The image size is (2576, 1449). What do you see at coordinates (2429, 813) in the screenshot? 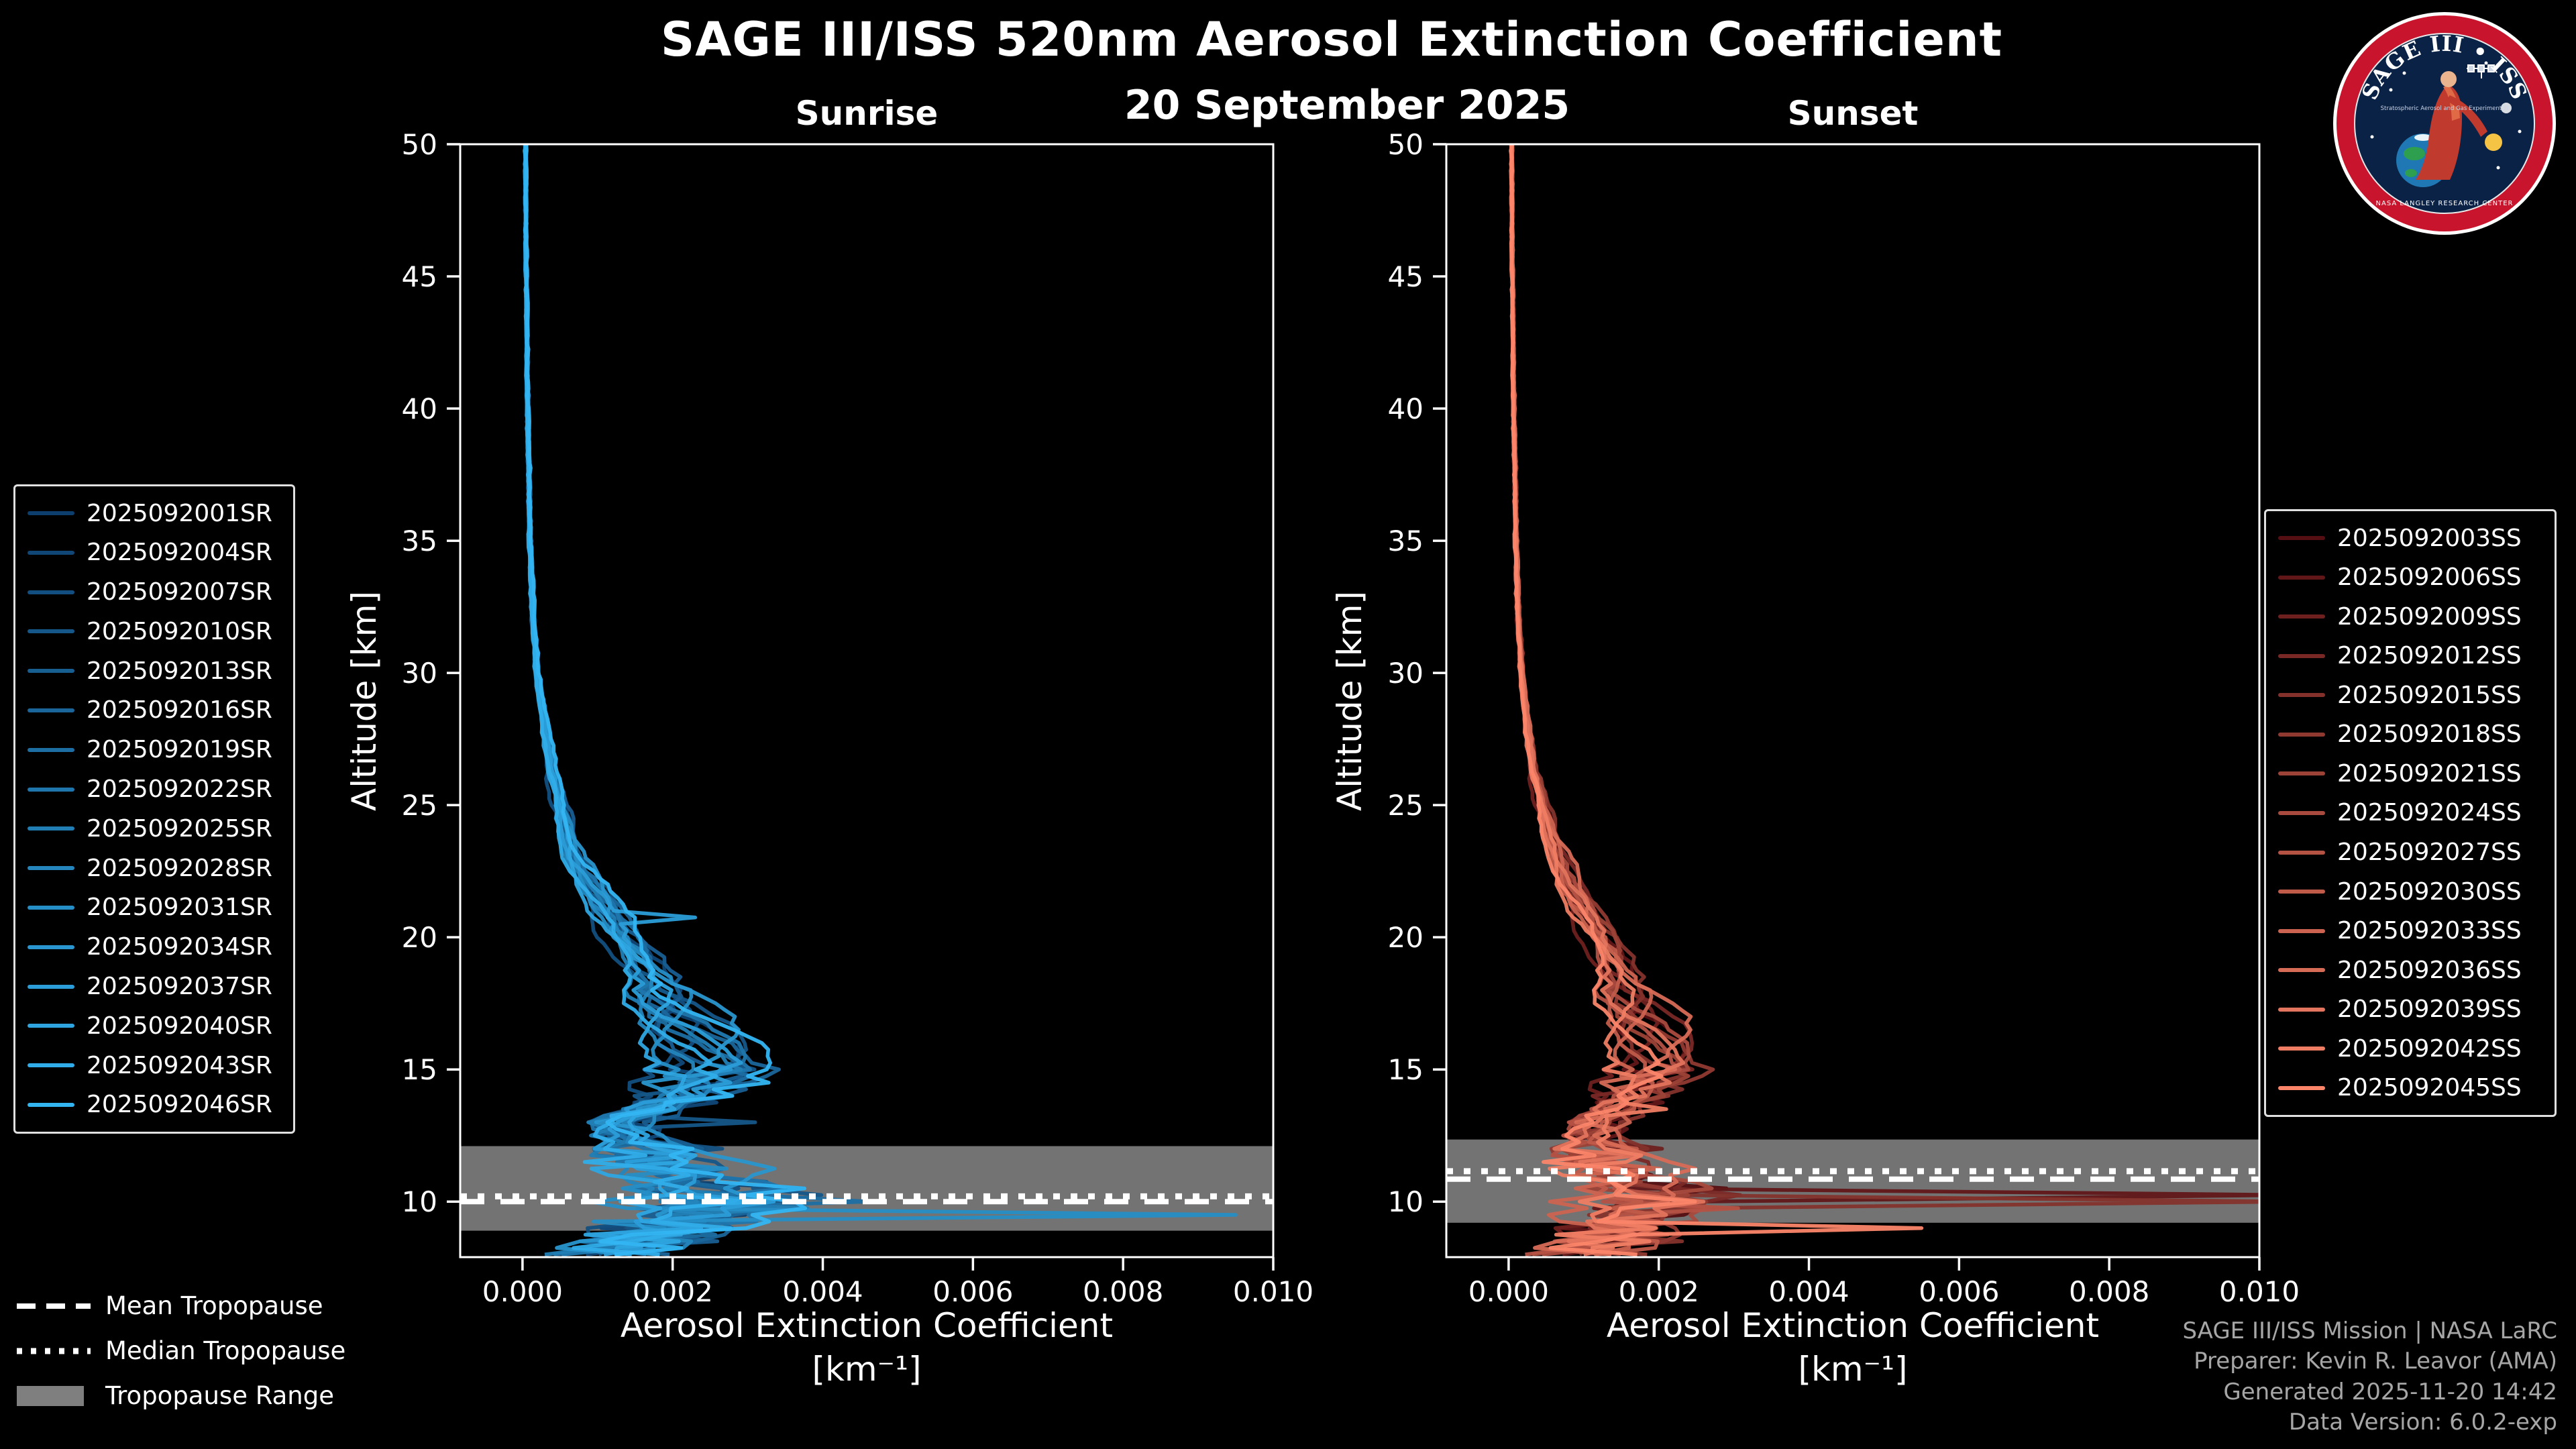
I see `legend-label: 2025092024SS` at bounding box center [2429, 813].